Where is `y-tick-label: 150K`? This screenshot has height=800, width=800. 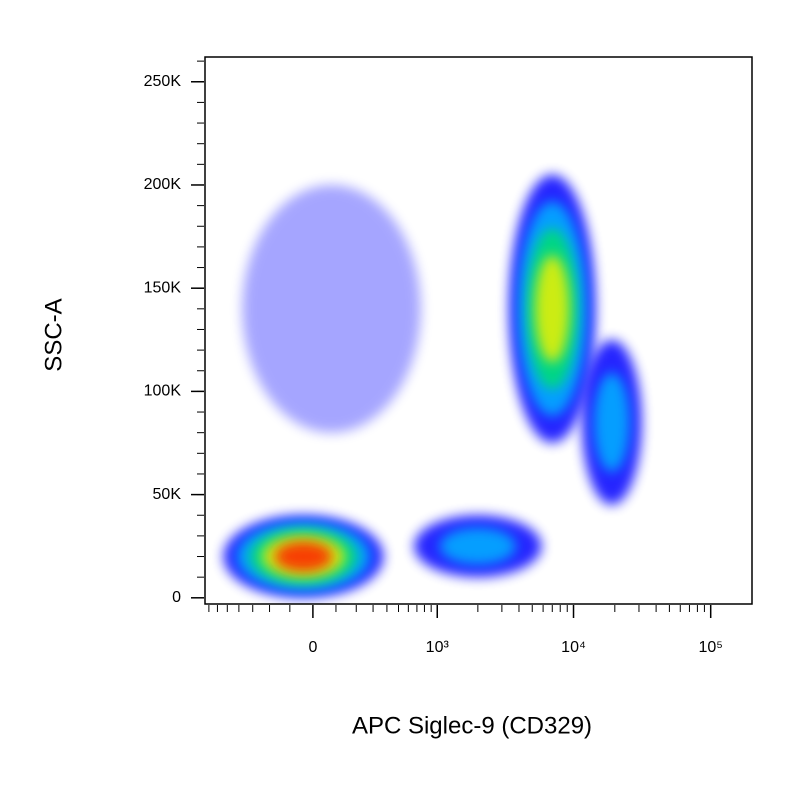
y-tick-label: 150K is located at coordinates (163, 287).